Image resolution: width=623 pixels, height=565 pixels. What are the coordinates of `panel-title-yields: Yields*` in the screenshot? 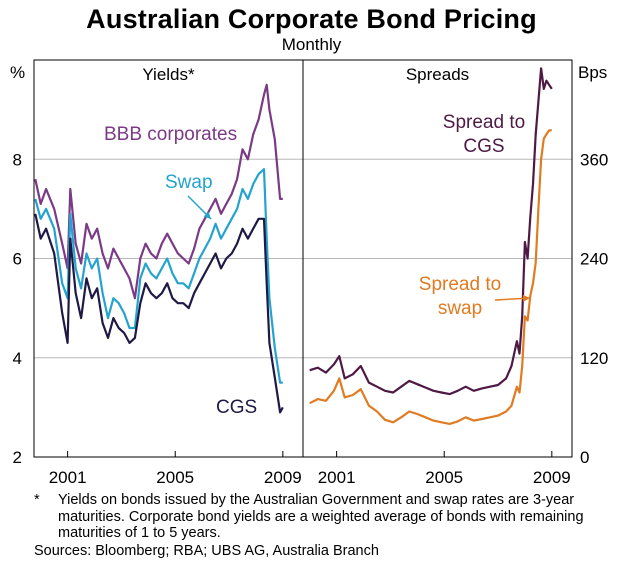 It's located at (168, 74).